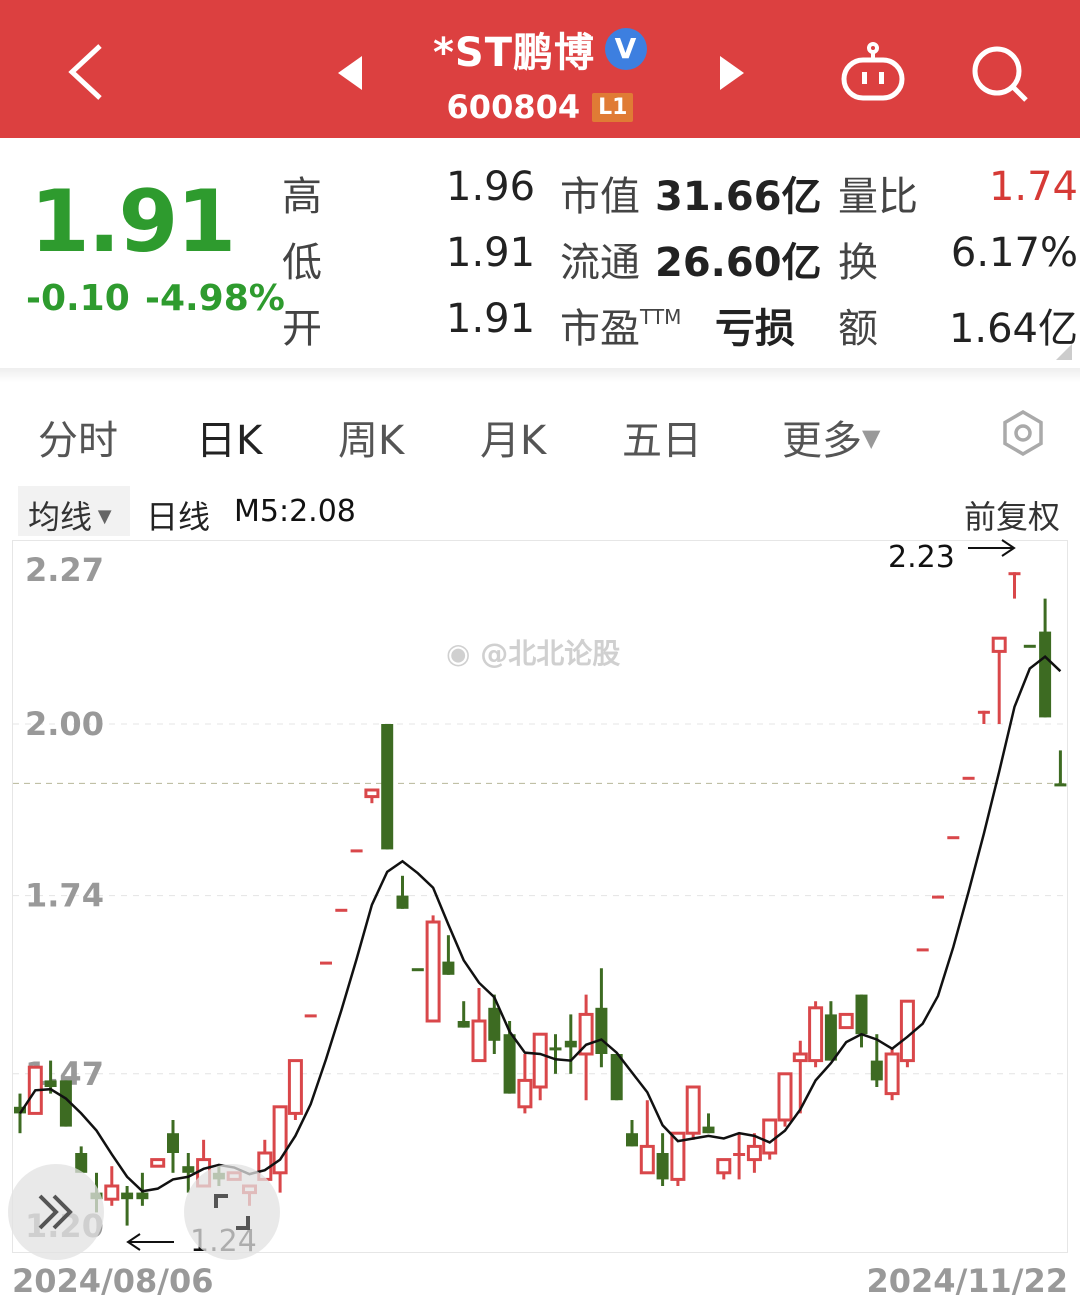  What do you see at coordinates (540, 375) in the screenshot?
I see `divider` at bounding box center [540, 375].